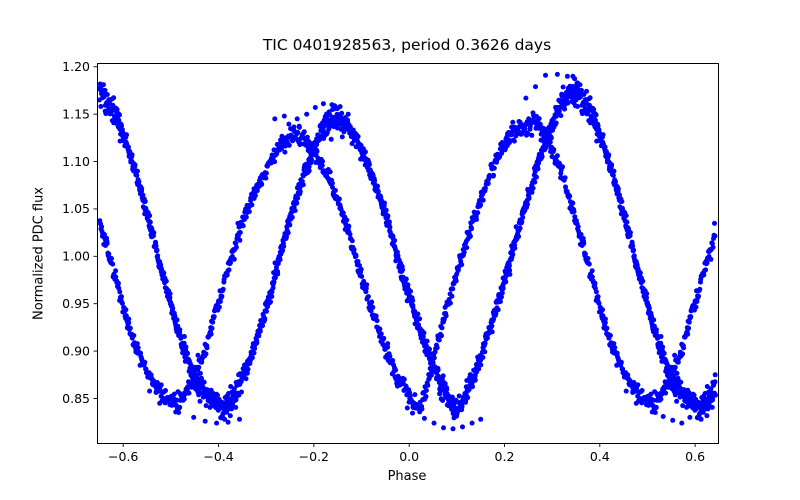 Image resolution: width=800 pixels, height=500 pixels. What do you see at coordinates (505, 456) in the screenshot?
I see `x-tick-label: 0.2` at bounding box center [505, 456].